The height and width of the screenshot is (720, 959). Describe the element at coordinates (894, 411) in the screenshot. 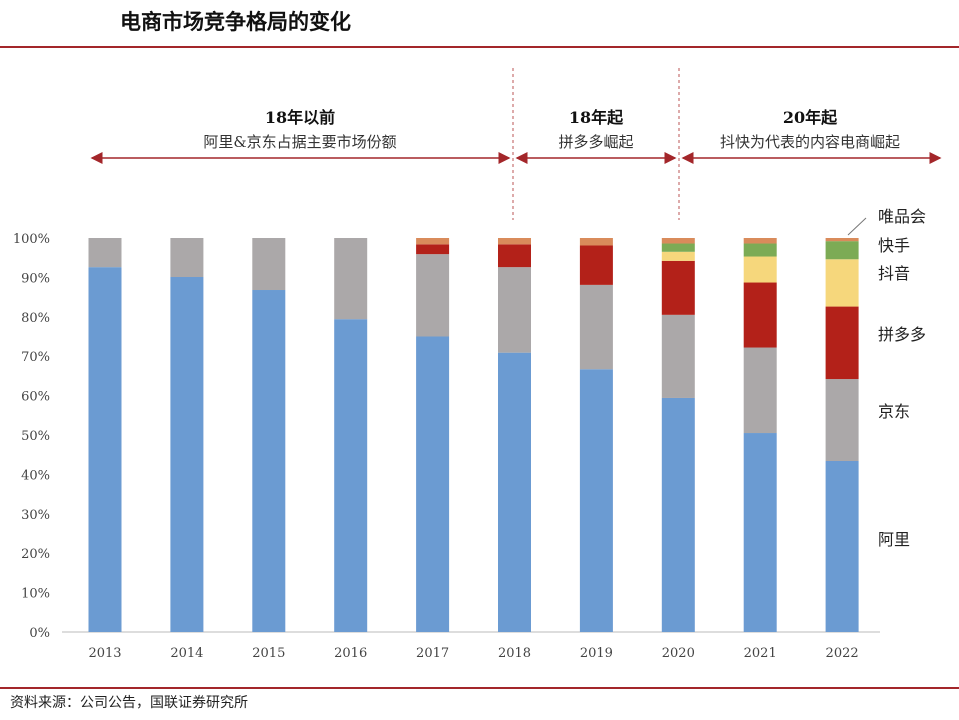

I see `legend-label: 京东` at that location.